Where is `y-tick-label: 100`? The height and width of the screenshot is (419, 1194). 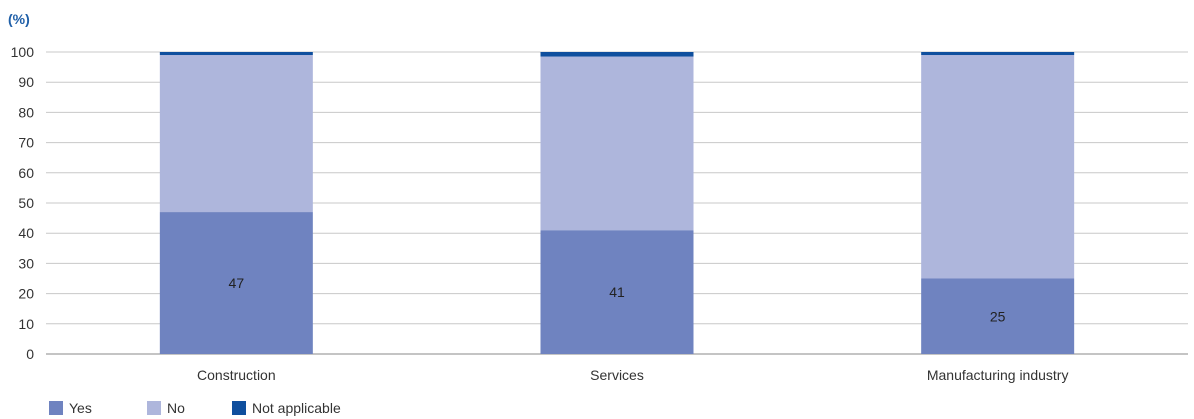
y-tick-label: 100 is located at coordinates (23, 52).